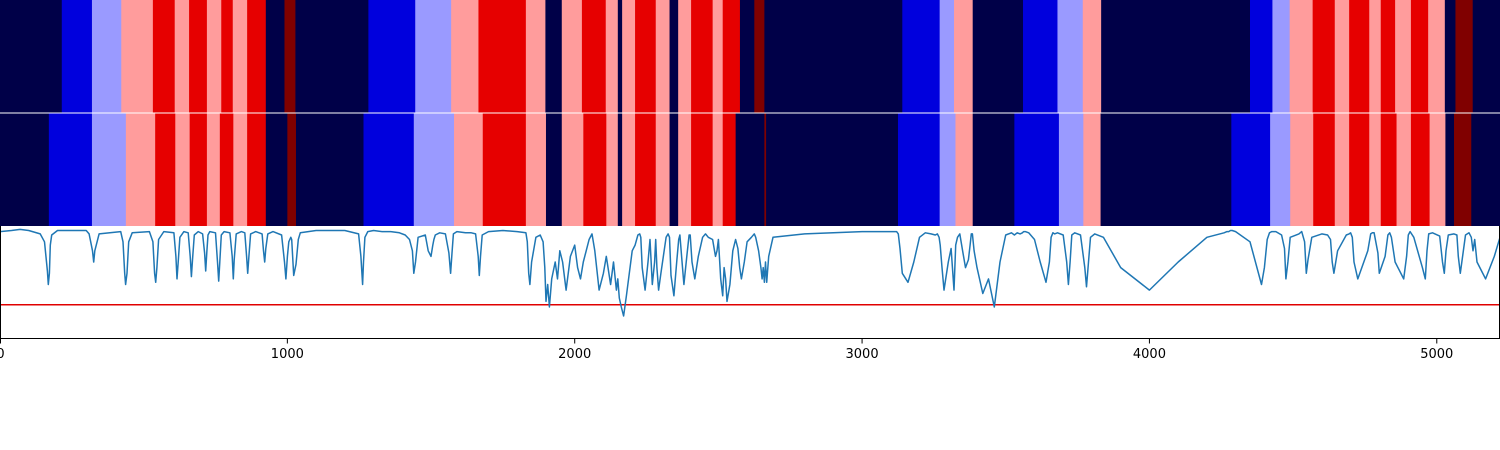 This screenshot has height=450, width=1500. What do you see at coordinates (1436, 354) in the screenshot?
I see `x-tick-label: 5000` at bounding box center [1436, 354].